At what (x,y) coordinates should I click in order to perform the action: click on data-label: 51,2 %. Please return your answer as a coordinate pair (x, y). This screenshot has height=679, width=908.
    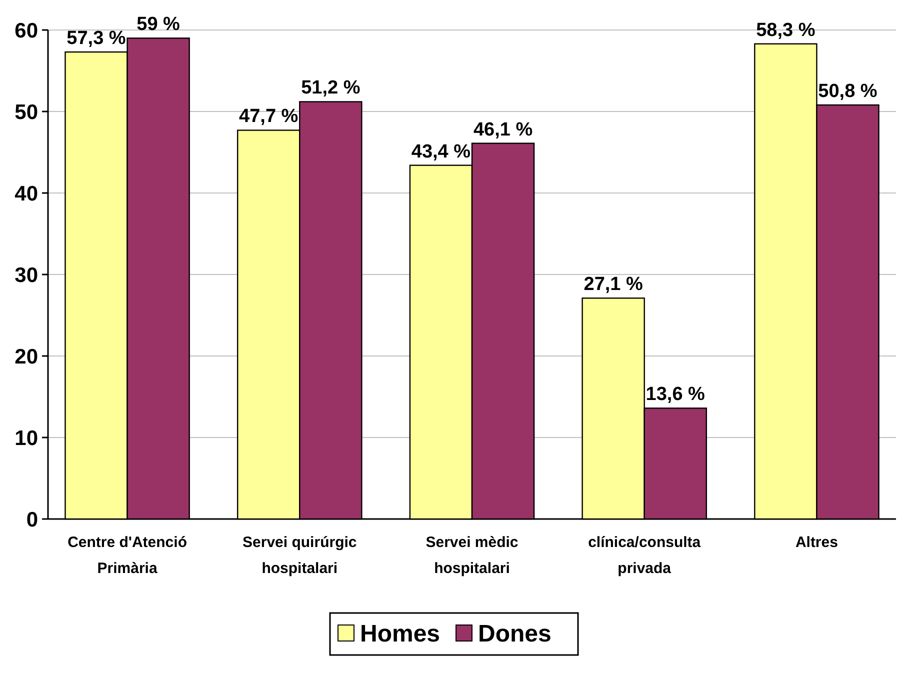
    Looking at the image, I should click on (330, 88).